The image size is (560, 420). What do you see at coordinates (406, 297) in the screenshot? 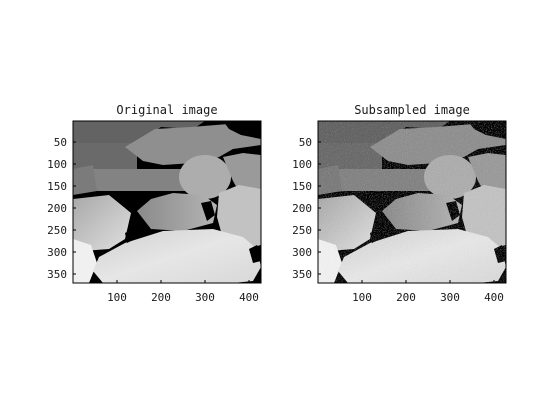
I see `subsampled-xtick-label: 200` at bounding box center [406, 297].